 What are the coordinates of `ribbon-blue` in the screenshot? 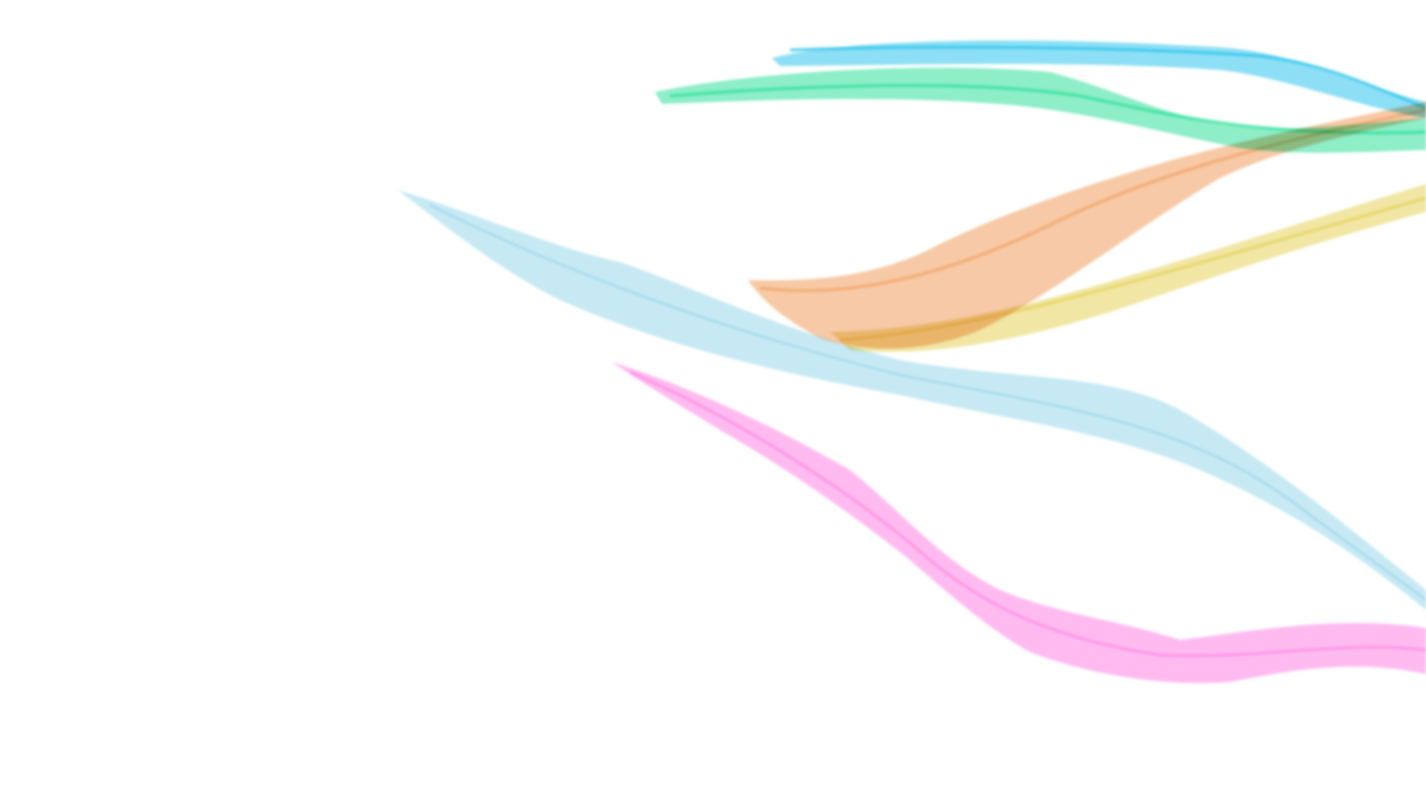 It's located at (1099, 79).